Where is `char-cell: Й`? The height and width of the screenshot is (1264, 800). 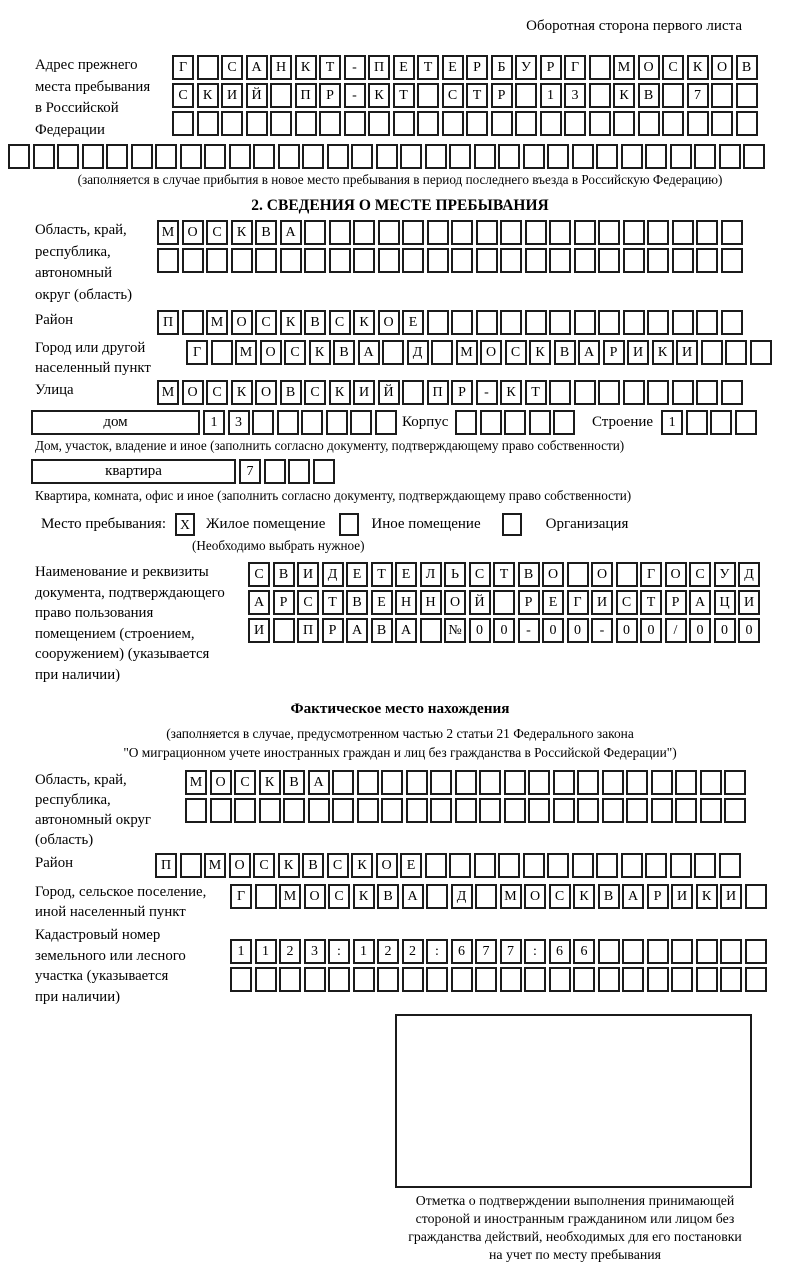 char-cell: Й is located at coordinates (479, 602).